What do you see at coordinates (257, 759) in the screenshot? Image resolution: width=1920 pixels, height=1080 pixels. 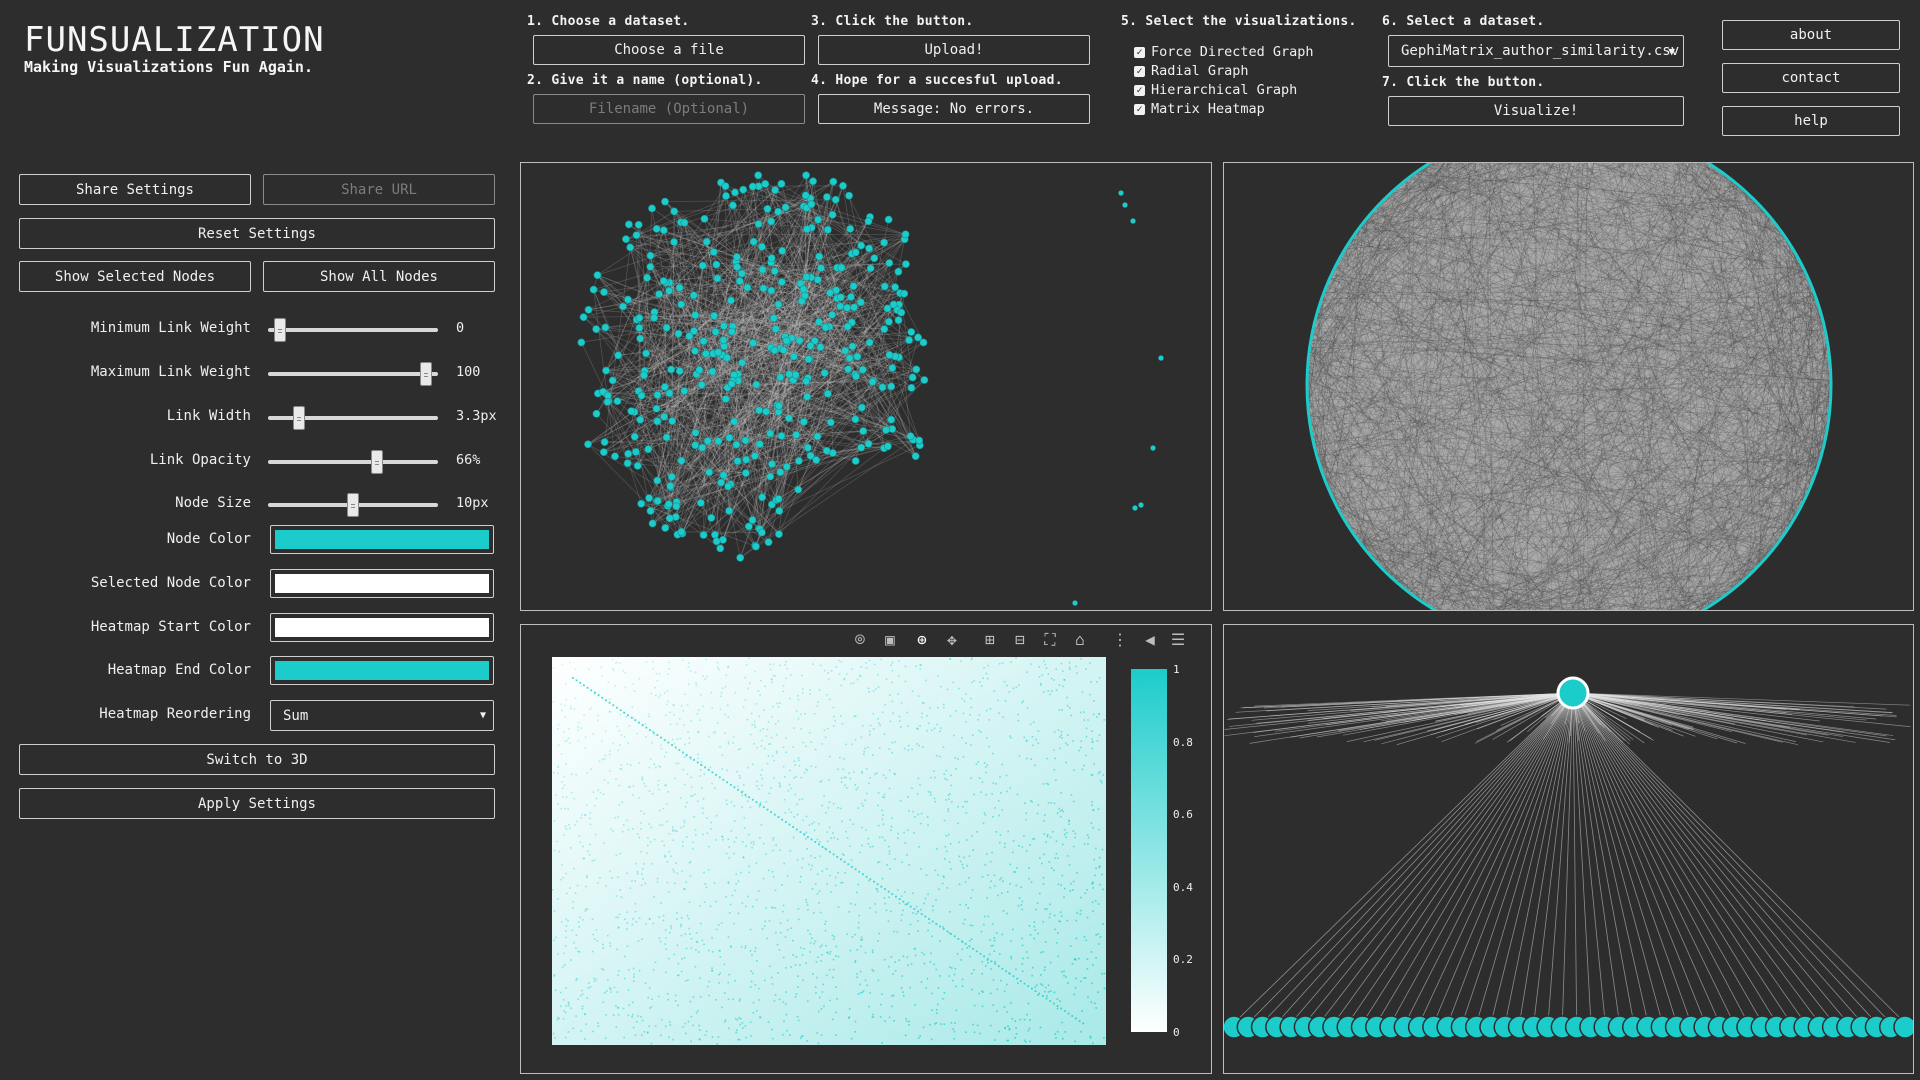 I see `switch-3d-button: Switch to 3D` at bounding box center [257, 759].